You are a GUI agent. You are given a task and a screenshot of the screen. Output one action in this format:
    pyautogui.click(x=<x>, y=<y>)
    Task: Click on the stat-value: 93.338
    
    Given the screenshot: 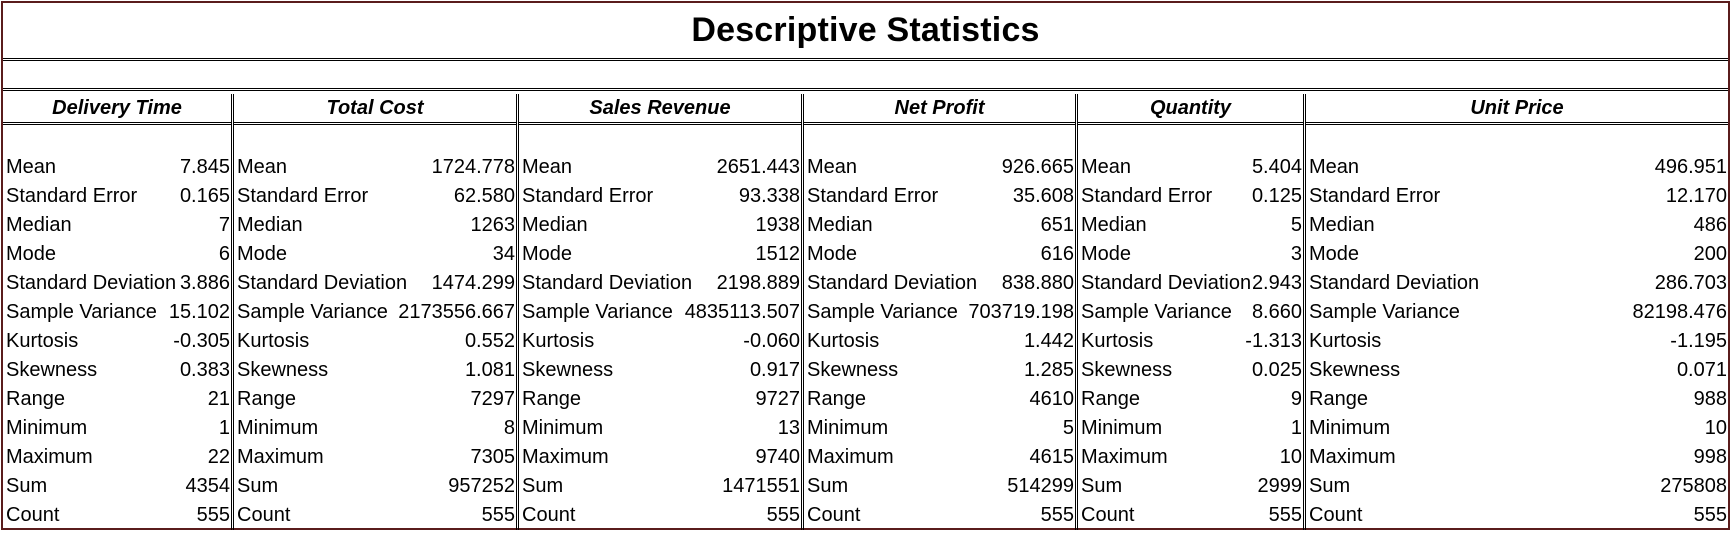 What is the action you would take?
    pyautogui.click(x=769, y=196)
    